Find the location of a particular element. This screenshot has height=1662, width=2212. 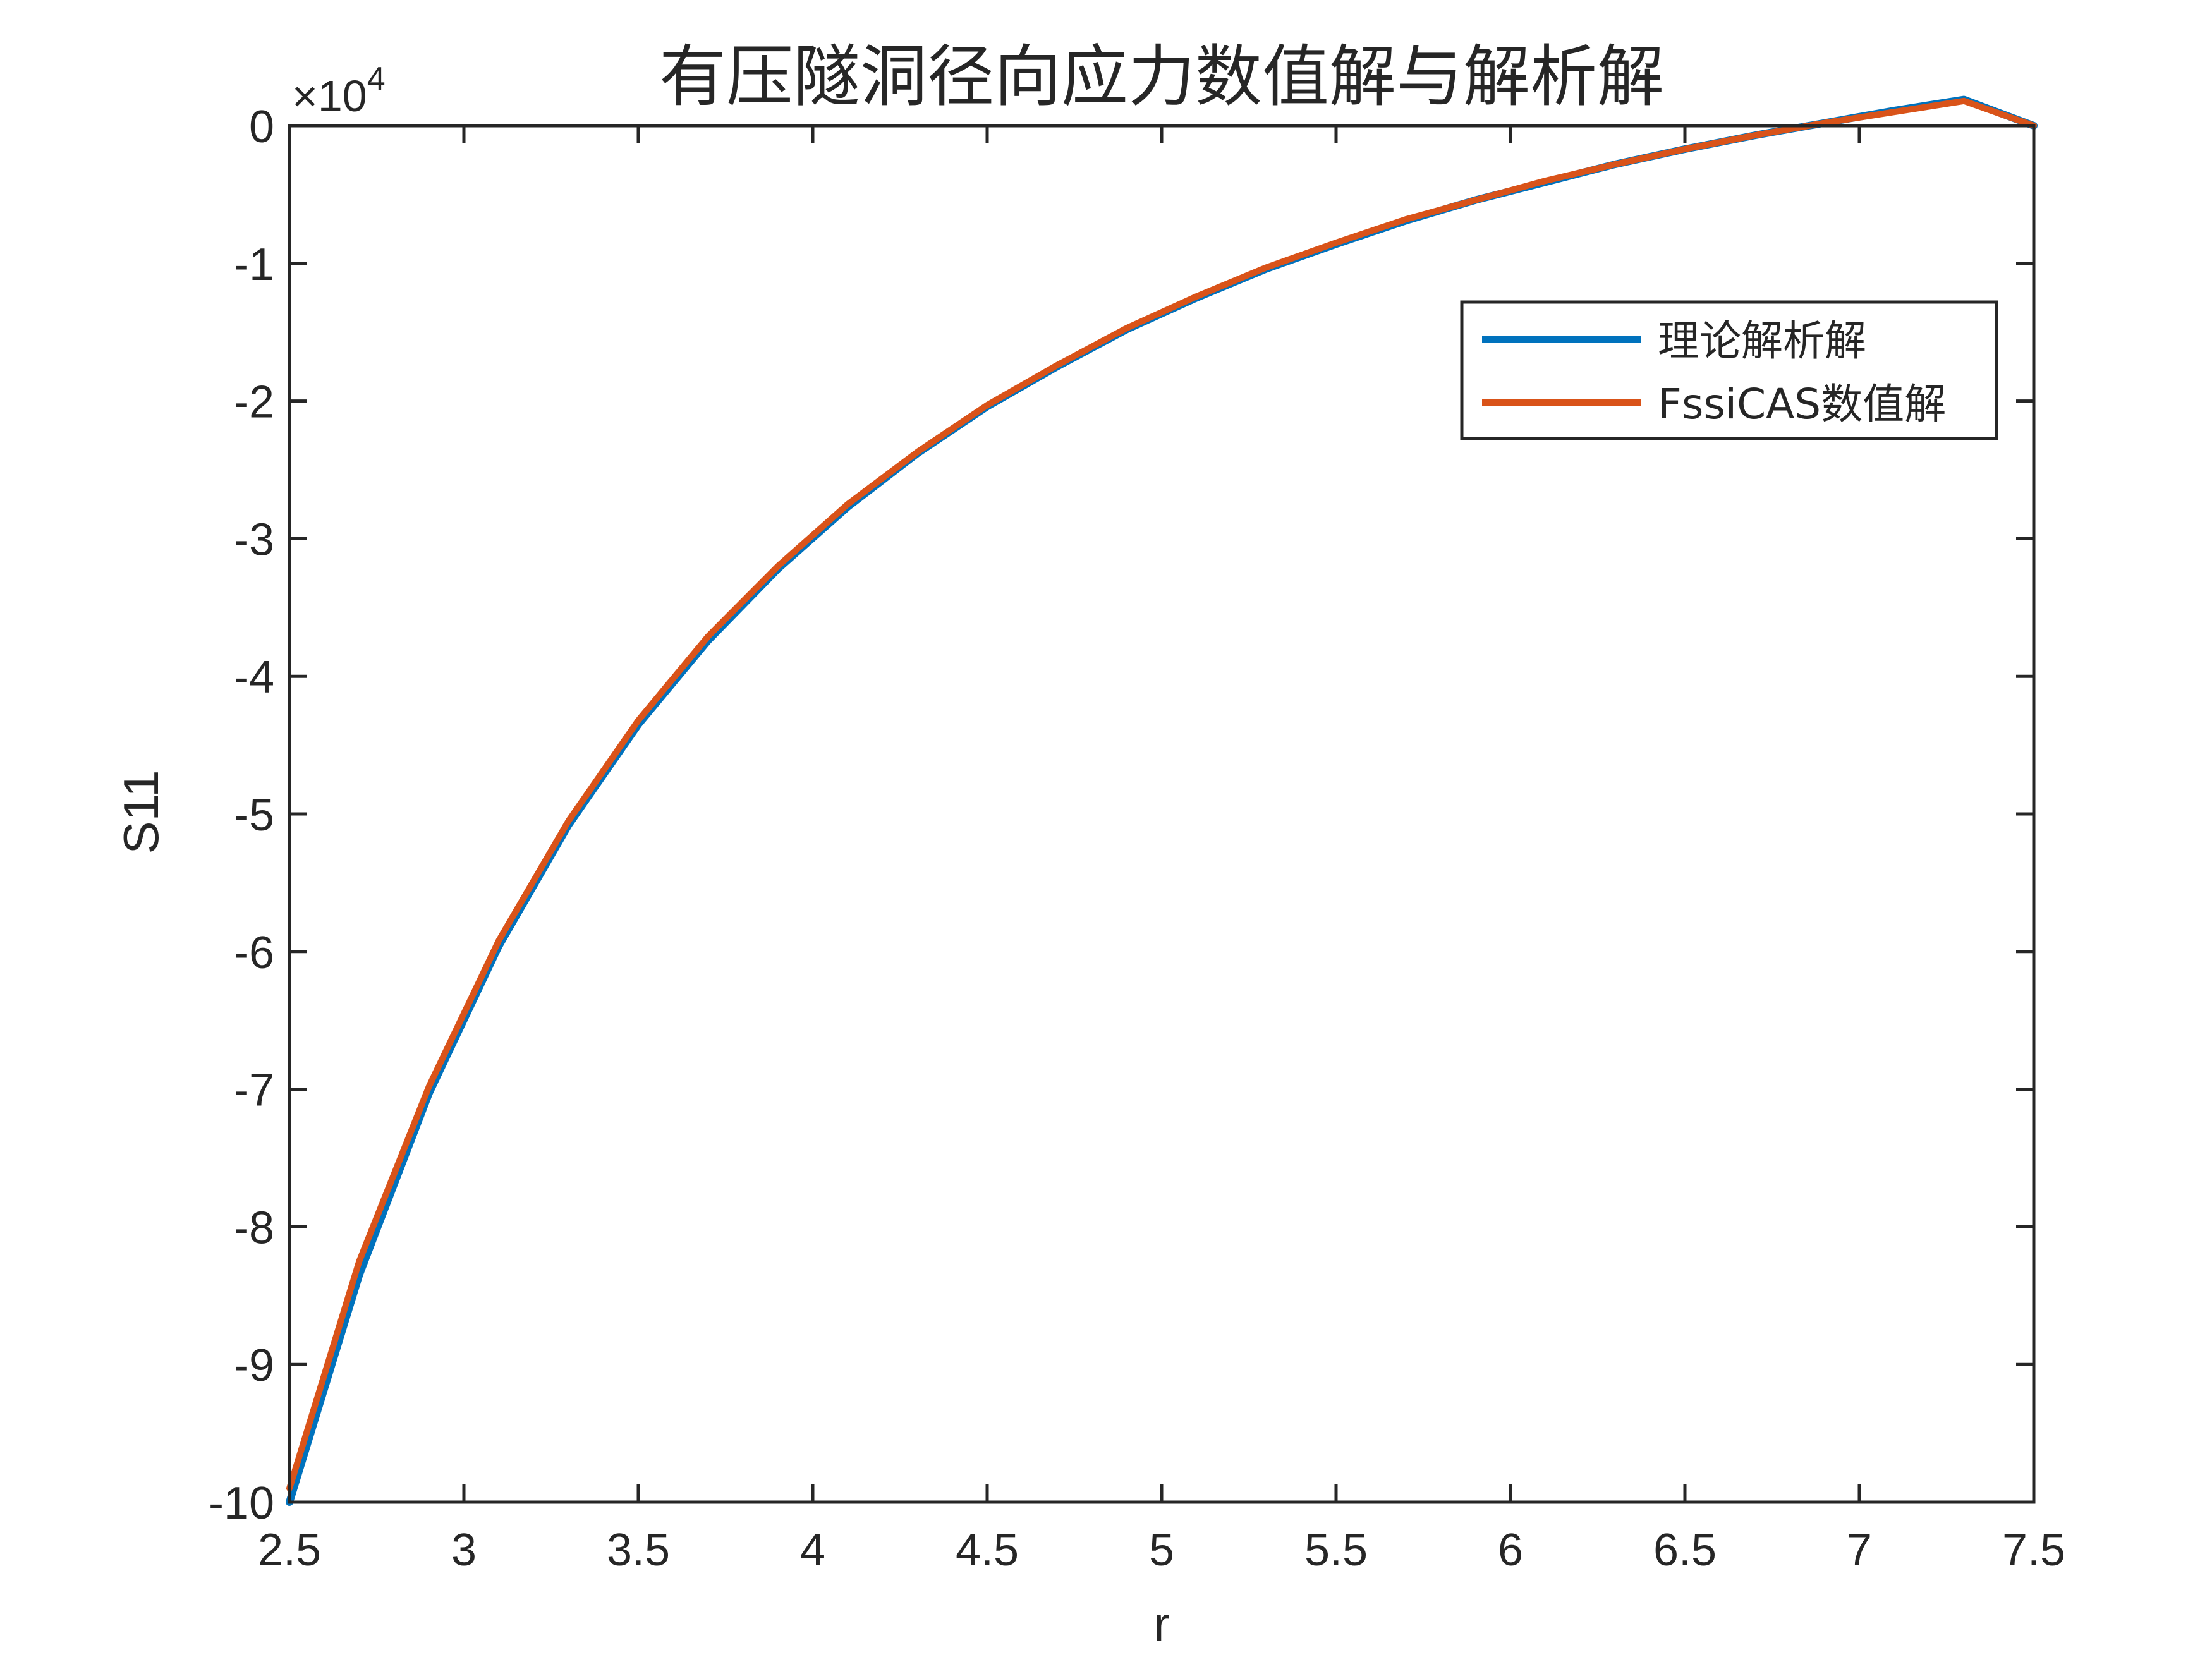

y-exponent-base: ×10 is located at coordinates (329, 96).